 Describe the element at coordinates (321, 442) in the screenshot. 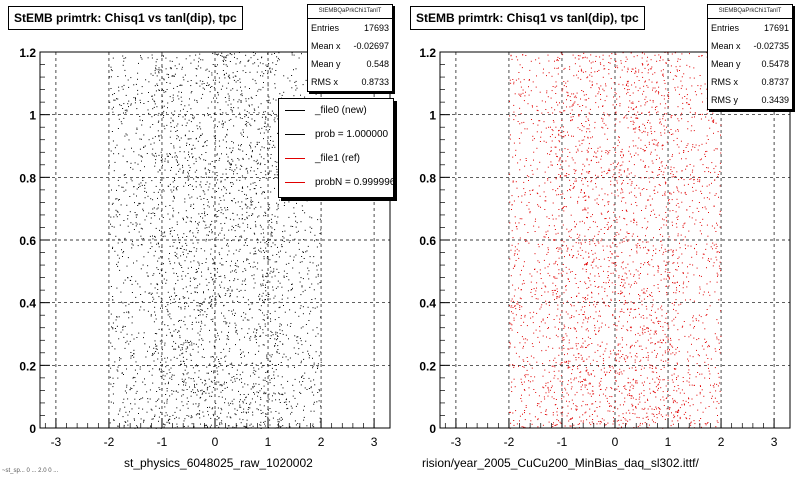

I see `x-tick-label: 2` at that location.